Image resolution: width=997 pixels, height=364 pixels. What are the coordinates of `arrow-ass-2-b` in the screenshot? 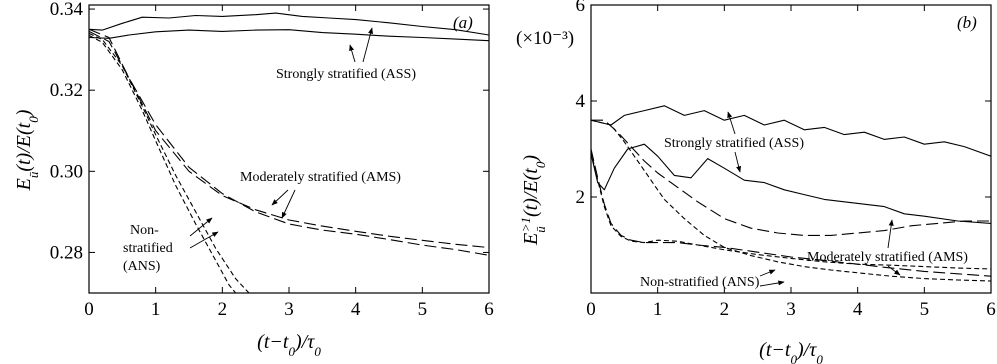 It's located at (738, 162).